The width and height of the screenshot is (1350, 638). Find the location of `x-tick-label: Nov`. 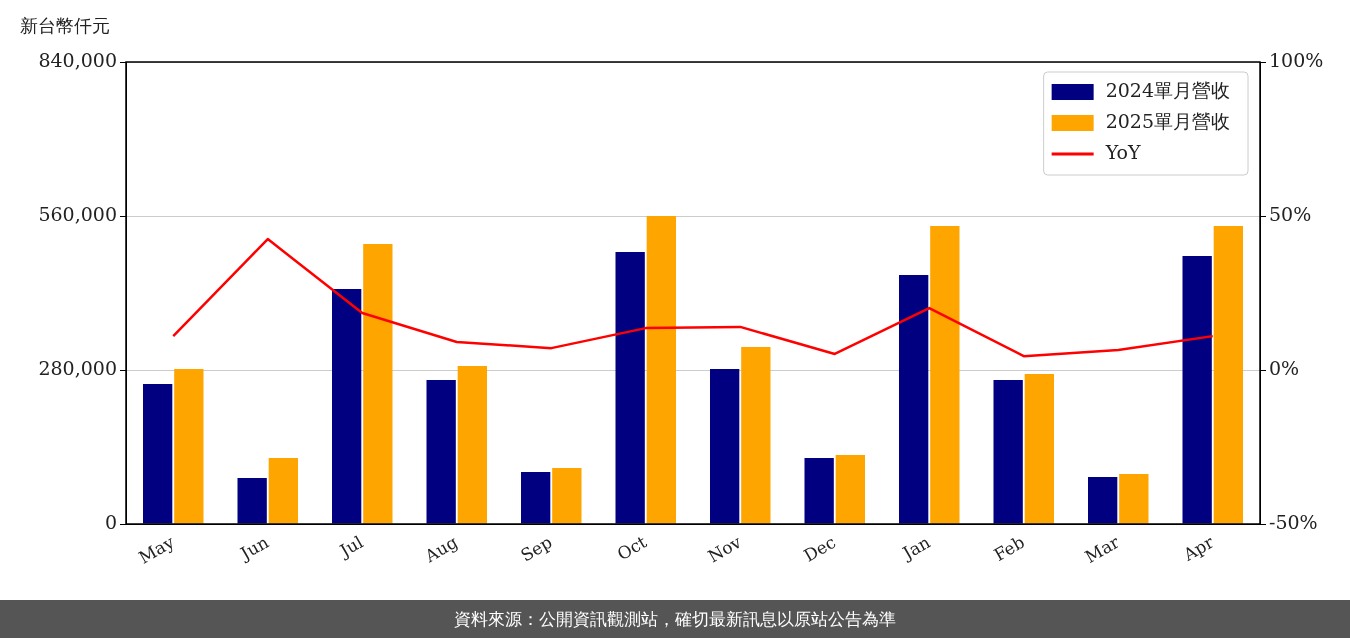

x-tick-label: Nov is located at coordinates (724, 549).